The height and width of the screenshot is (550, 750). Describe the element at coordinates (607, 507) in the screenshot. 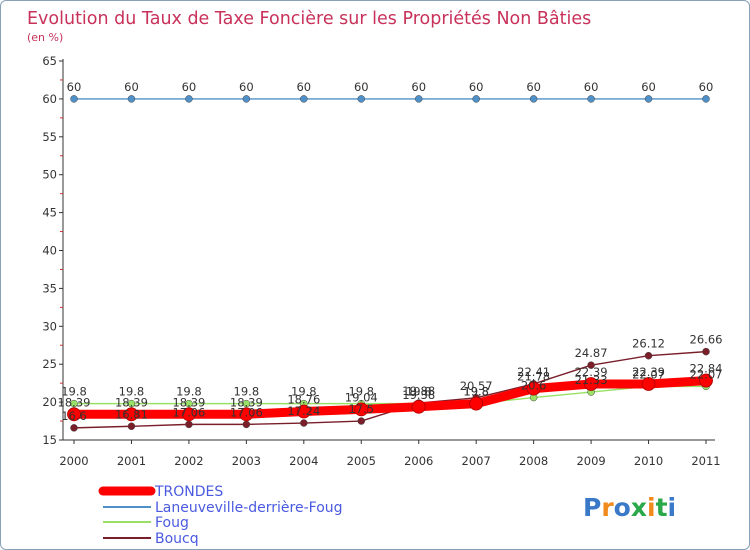

I see `logo-letter: r` at that location.